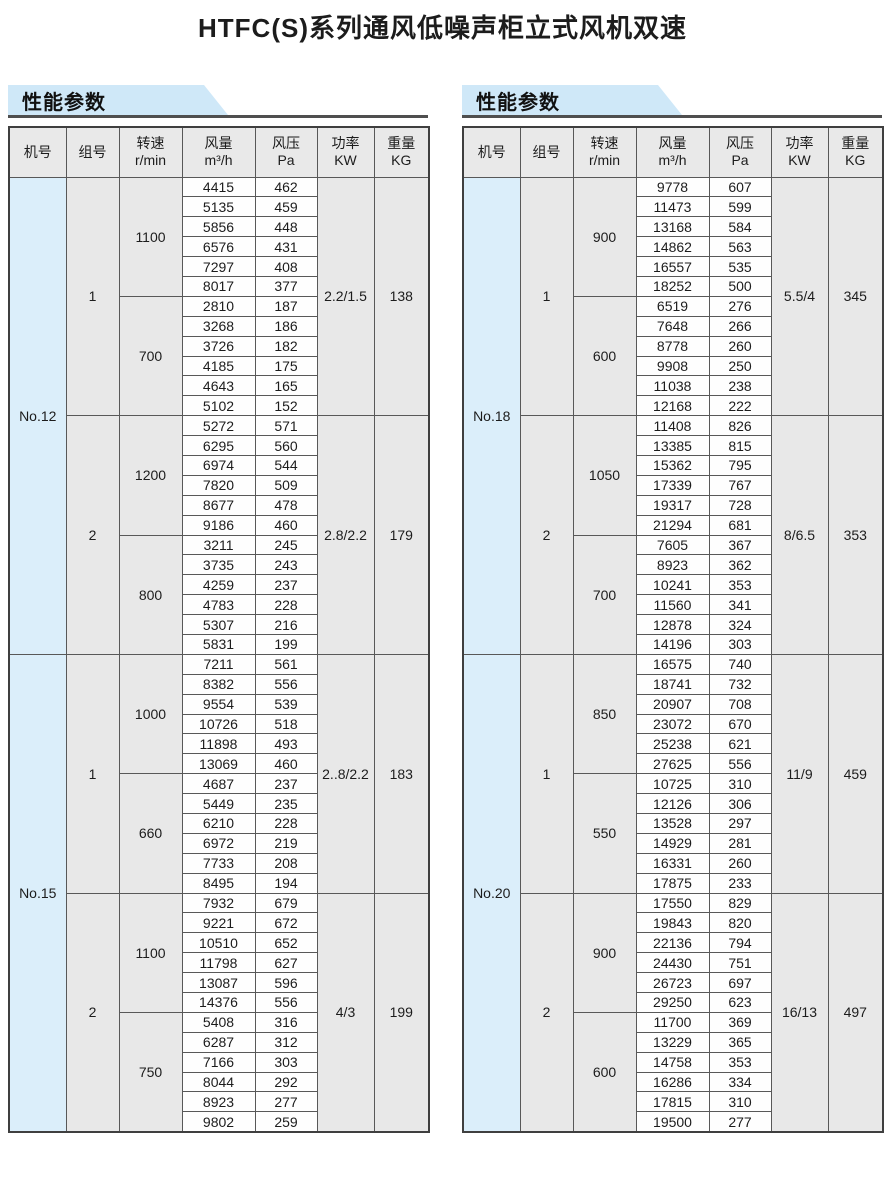 This screenshot has width=885, height=1177. What do you see at coordinates (150, 356) in the screenshot?
I see `speed-cell: 700` at bounding box center [150, 356].